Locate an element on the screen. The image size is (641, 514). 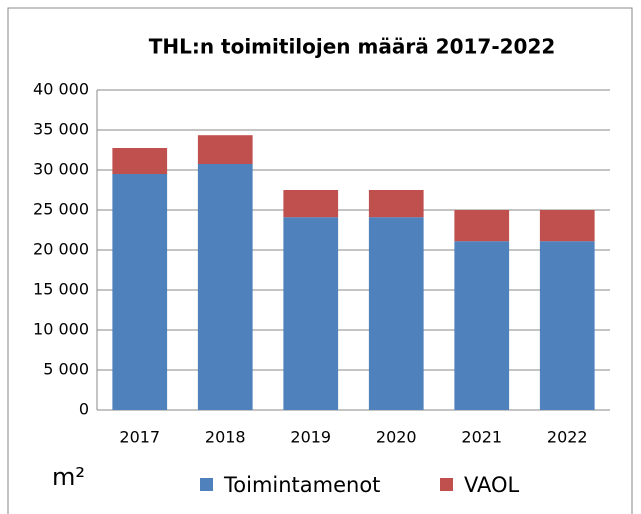
y-axis-unit: m² is located at coordinates (68, 477).